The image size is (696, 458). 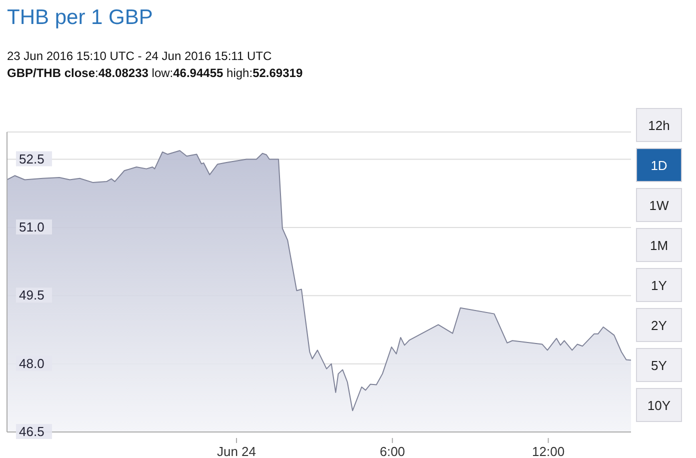 What do you see at coordinates (659, 365) in the screenshot?
I see `range-button: 5Y` at bounding box center [659, 365].